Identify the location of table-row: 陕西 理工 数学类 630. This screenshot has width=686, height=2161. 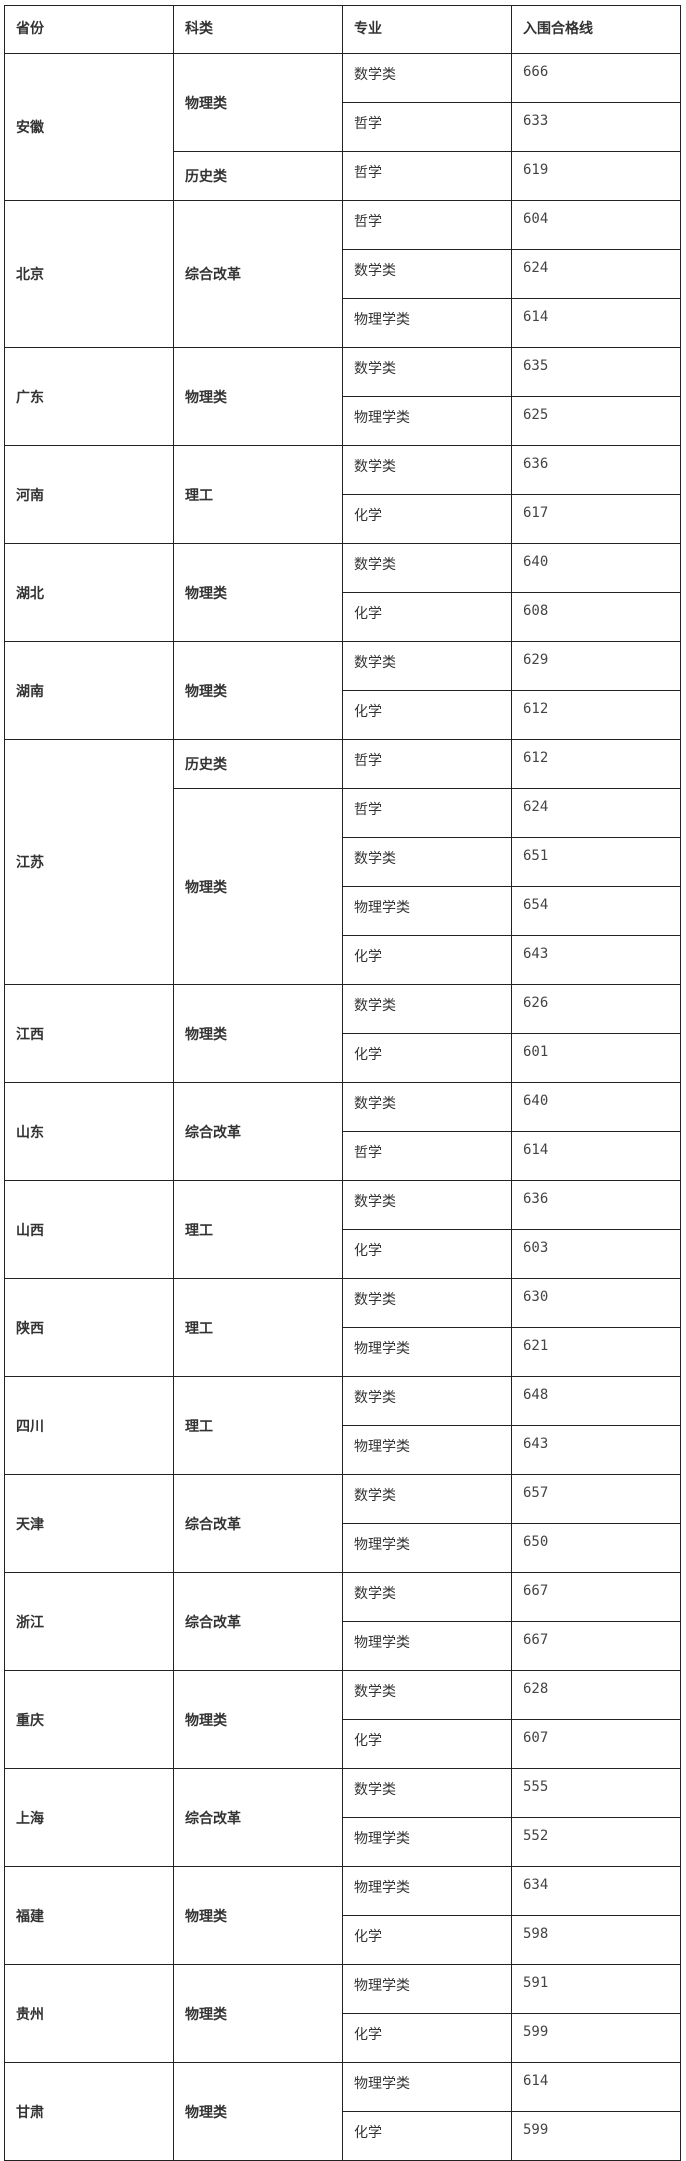
(342, 1327).